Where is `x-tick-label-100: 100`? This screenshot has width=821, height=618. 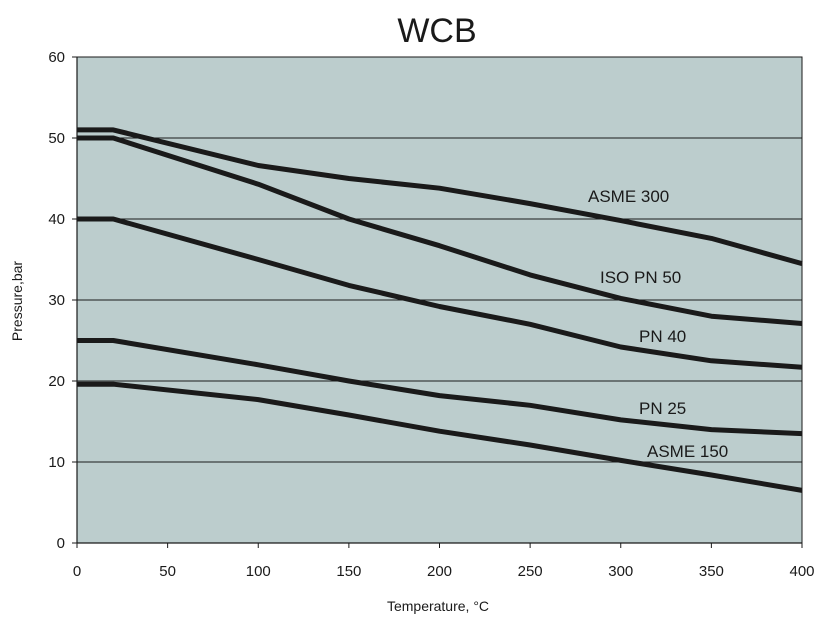 x-tick-label-100: 100 is located at coordinates (258, 571).